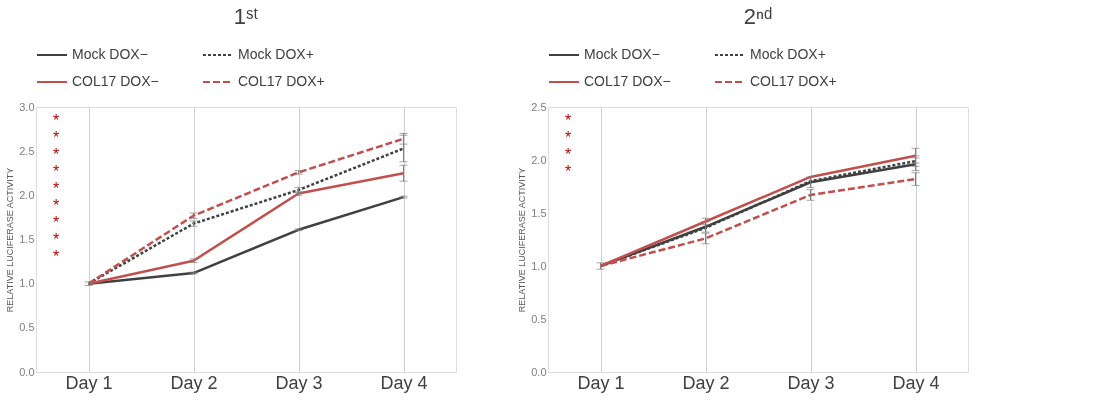  I want to click on y-tick-label: 3.0, so click(27, 106).